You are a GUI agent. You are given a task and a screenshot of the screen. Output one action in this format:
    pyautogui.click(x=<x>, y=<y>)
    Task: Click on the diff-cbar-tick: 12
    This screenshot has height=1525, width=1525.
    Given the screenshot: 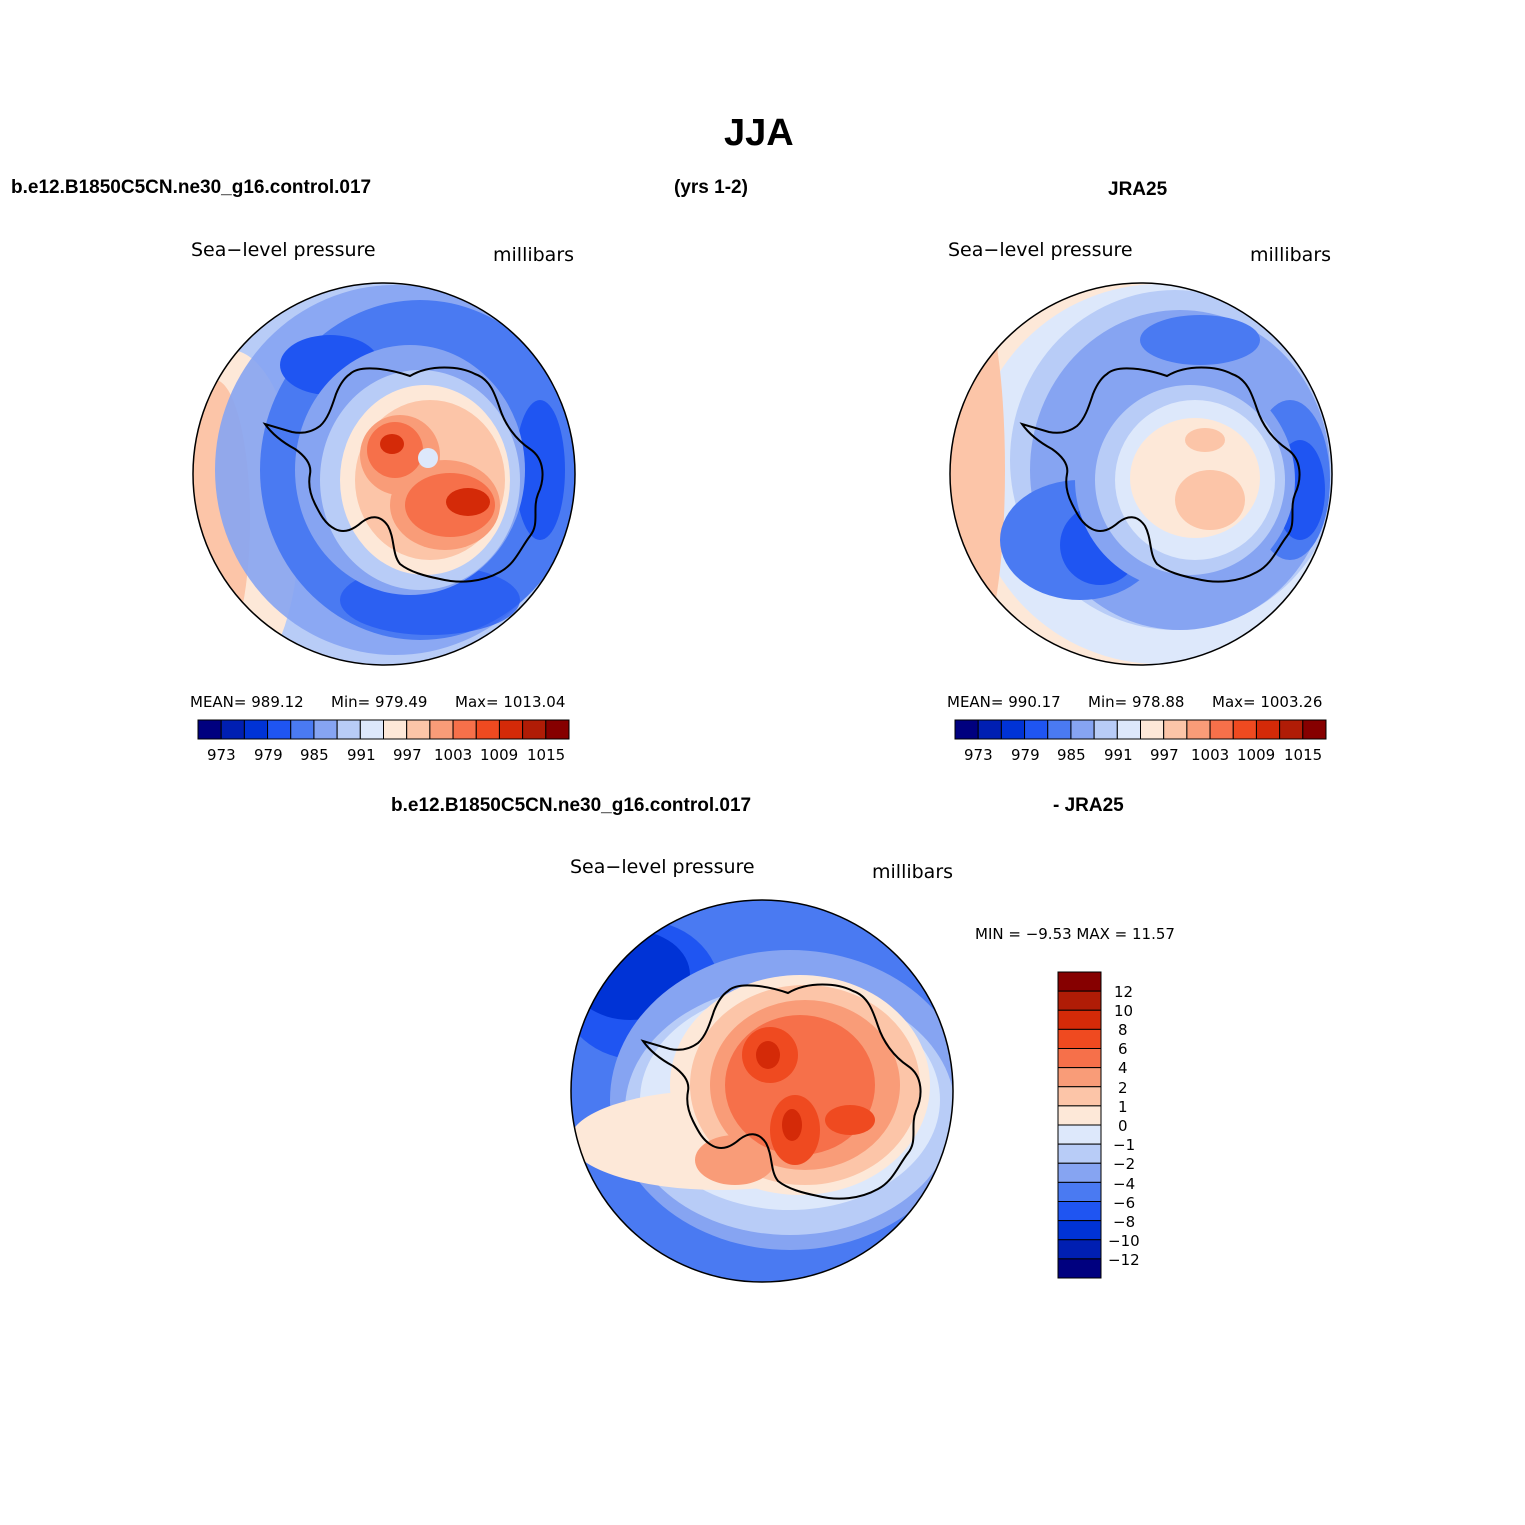 What is the action you would take?
    pyautogui.click(x=1124, y=992)
    